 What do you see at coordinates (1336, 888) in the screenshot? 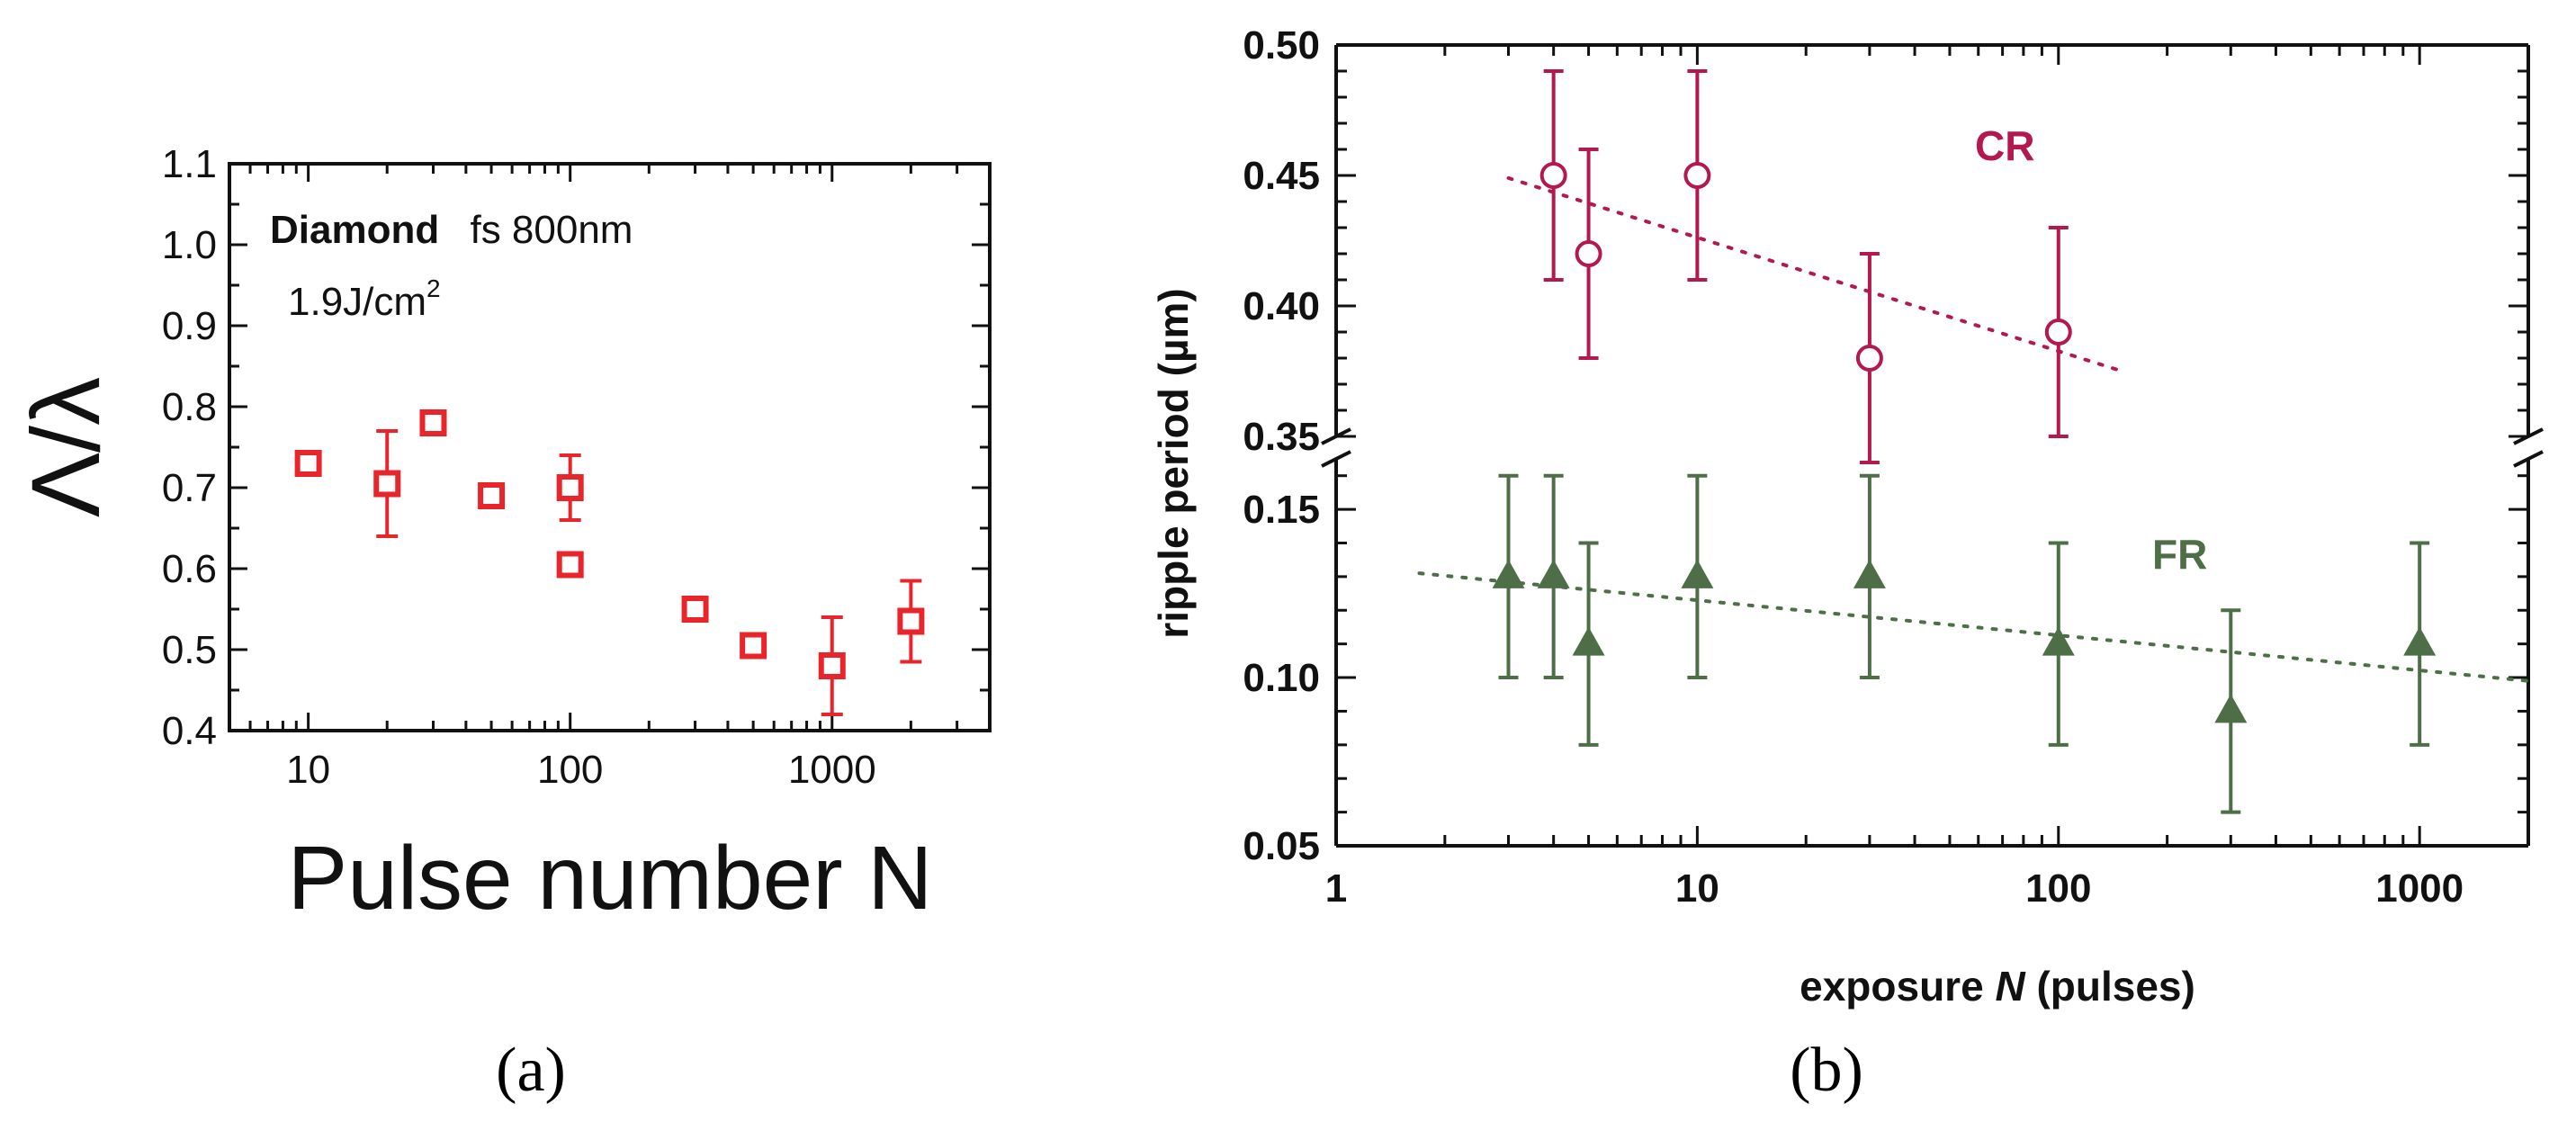
I see `panel-b-x-tick-label: 1` at bounding box center [1336, 888].